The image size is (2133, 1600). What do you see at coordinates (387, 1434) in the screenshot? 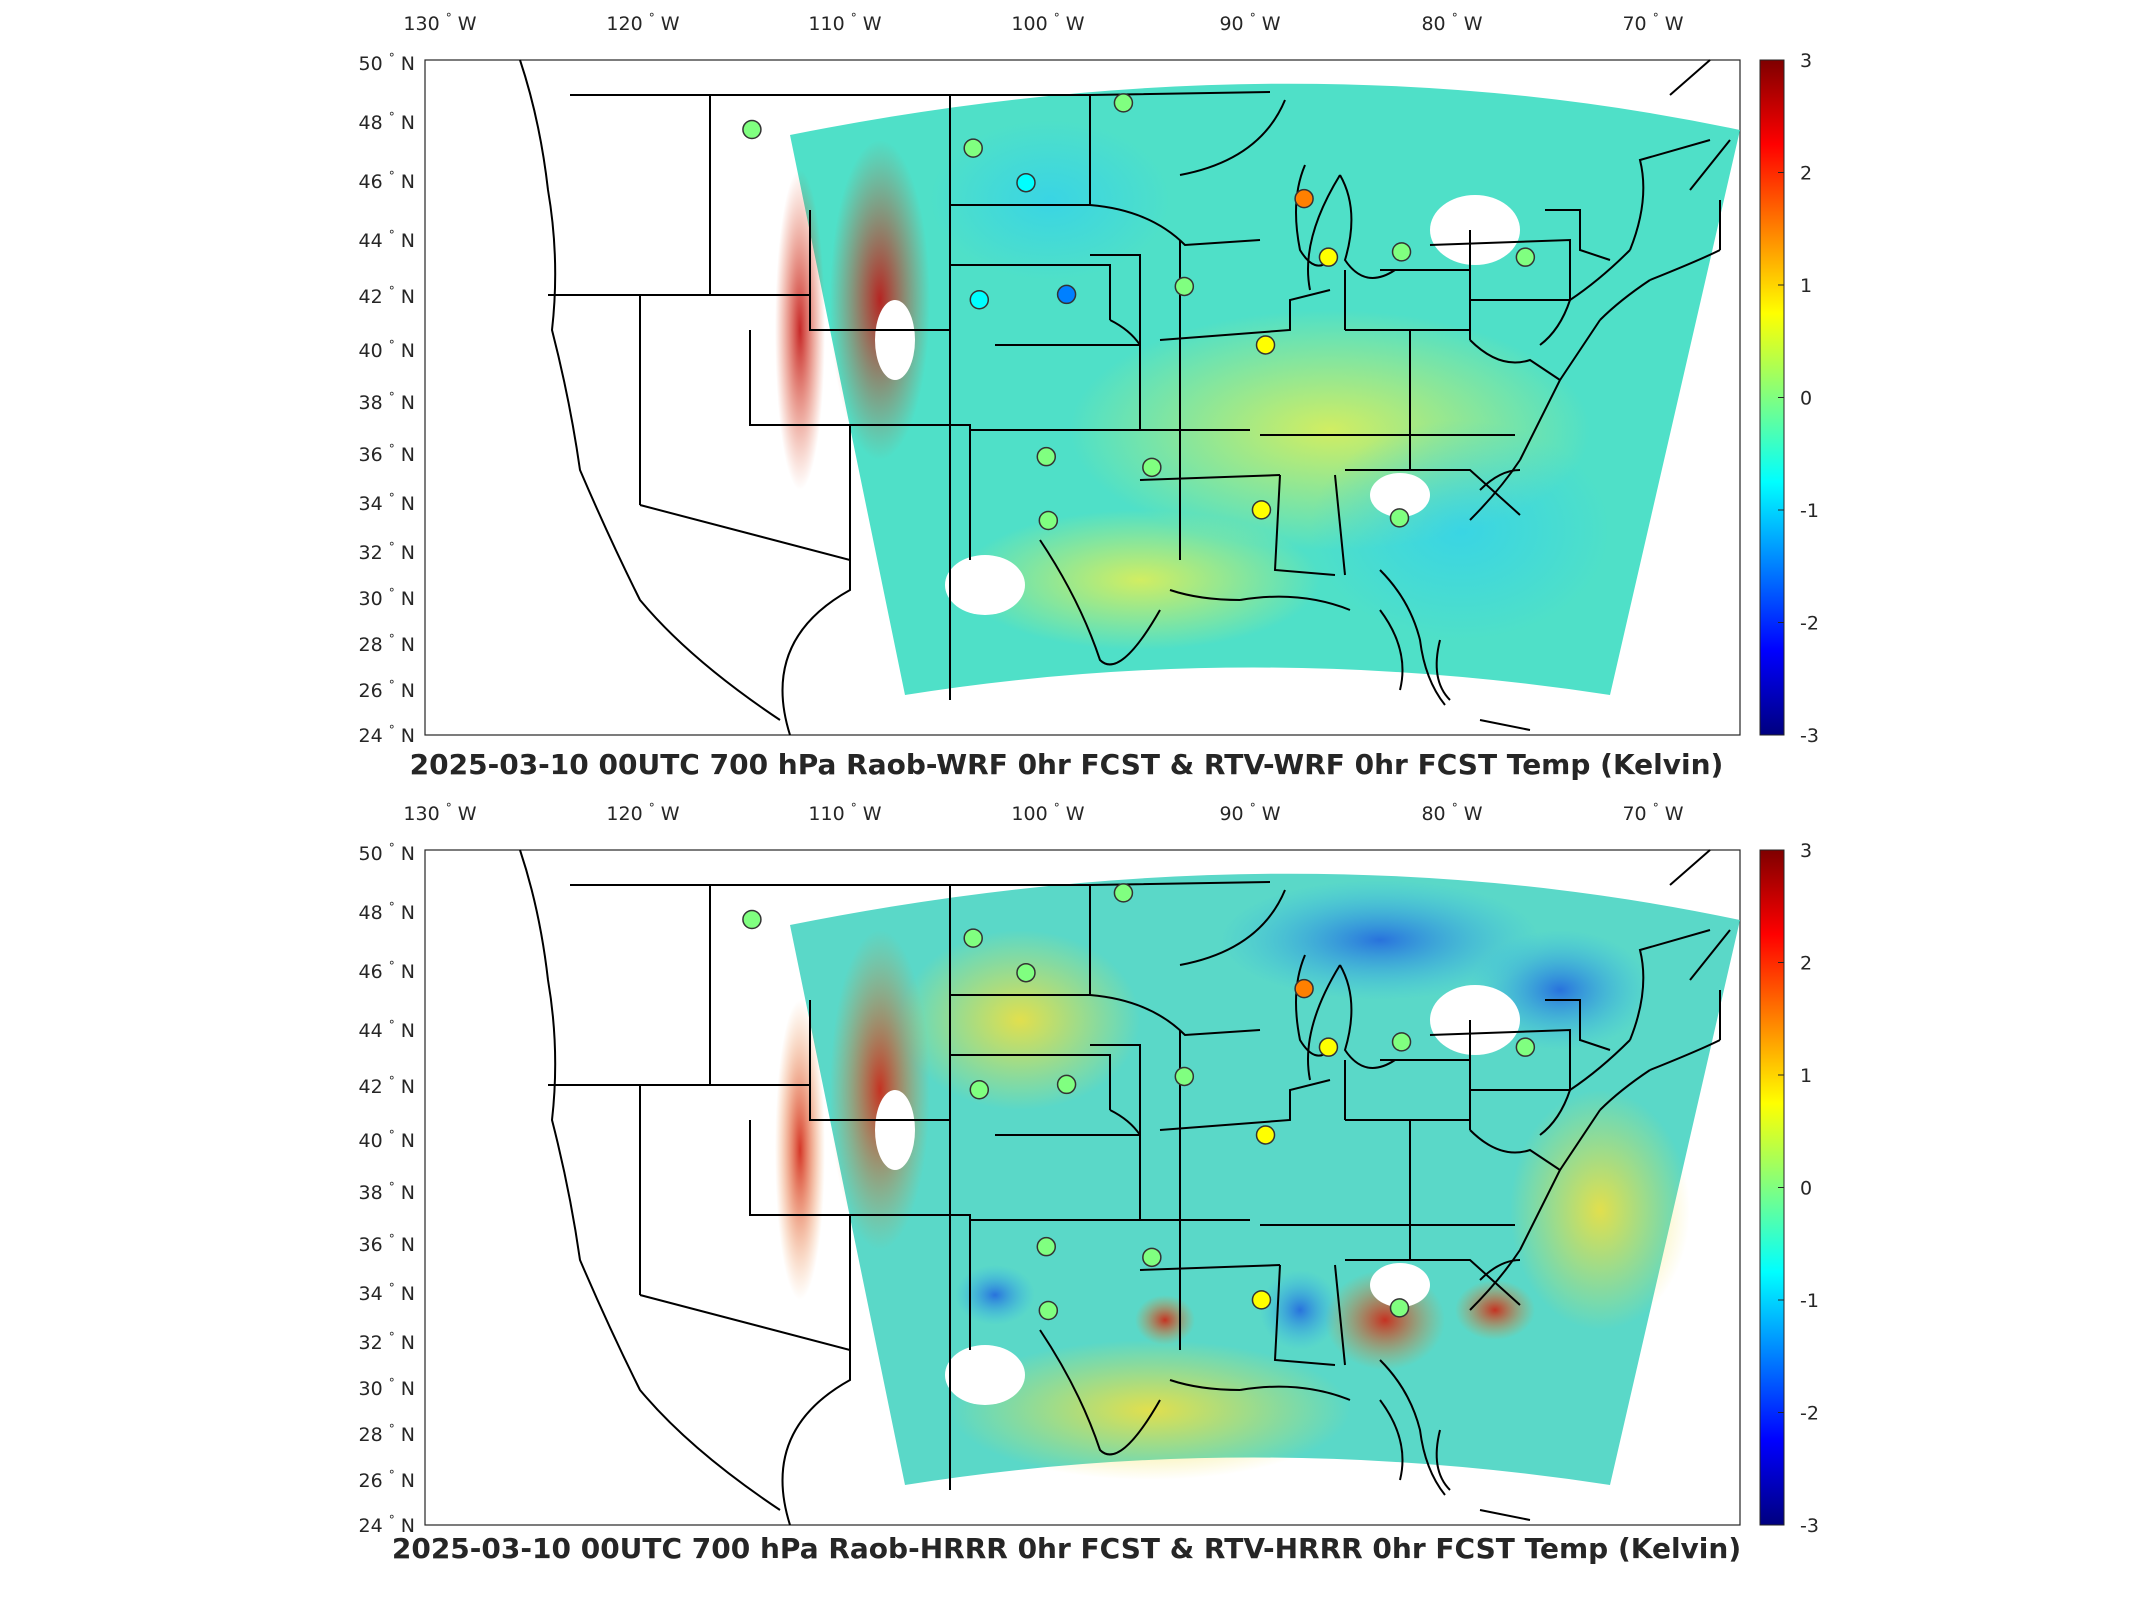
I see `lat-tick-label: 28 ° N` at bounding box center [387, 1434].